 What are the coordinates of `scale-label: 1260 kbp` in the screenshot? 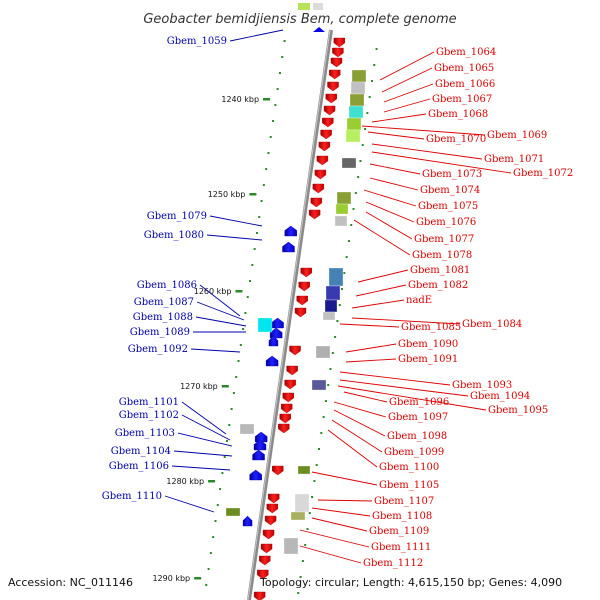 It's located at (213, 291).